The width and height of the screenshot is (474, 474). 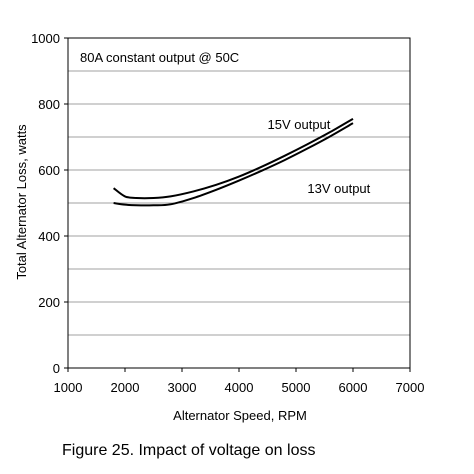 What do you see at coordinates (49, 170) in the screenshot?
I see `y-tick-label: 600` at bounding box center [49, 170].